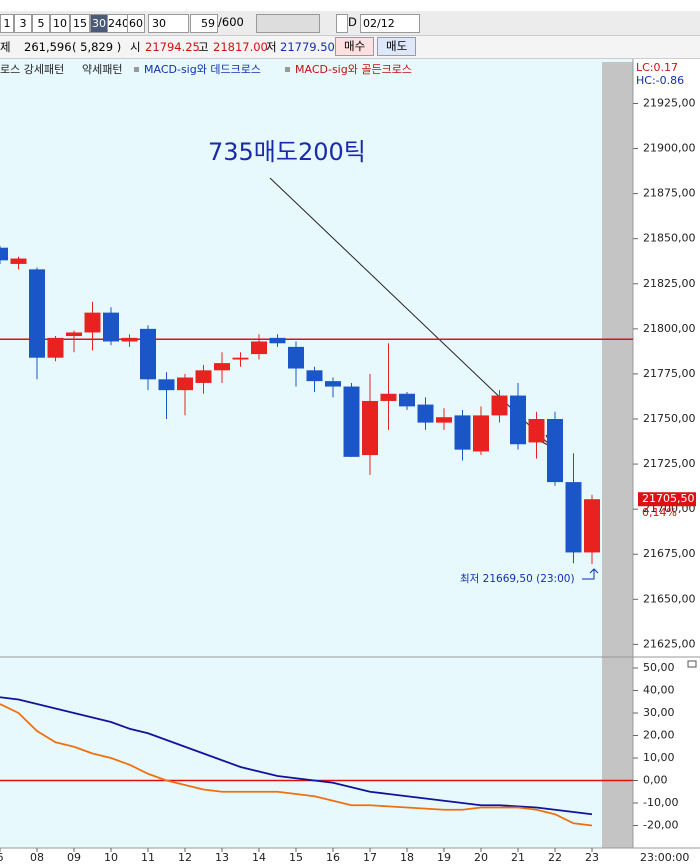  I want to click on date-input: 02/12, so click(390, 23).